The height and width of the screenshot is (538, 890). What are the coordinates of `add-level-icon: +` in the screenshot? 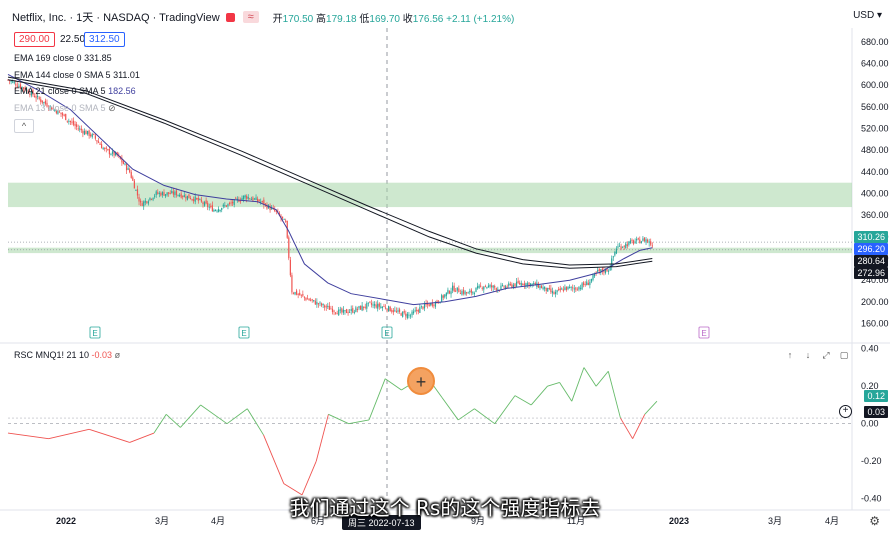 It's located at (845, 411).